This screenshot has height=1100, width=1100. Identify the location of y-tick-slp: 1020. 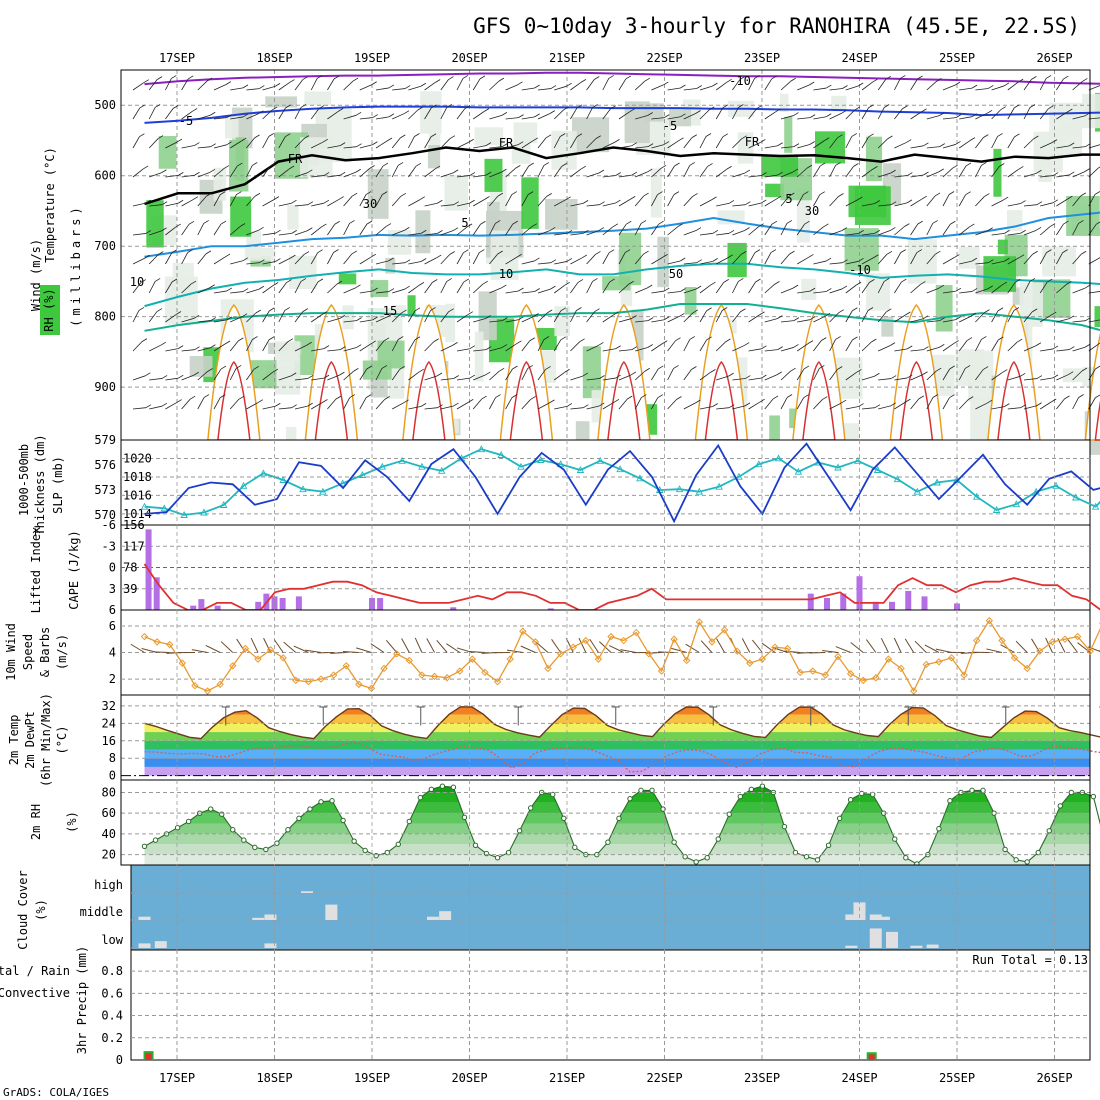
(137, 458).